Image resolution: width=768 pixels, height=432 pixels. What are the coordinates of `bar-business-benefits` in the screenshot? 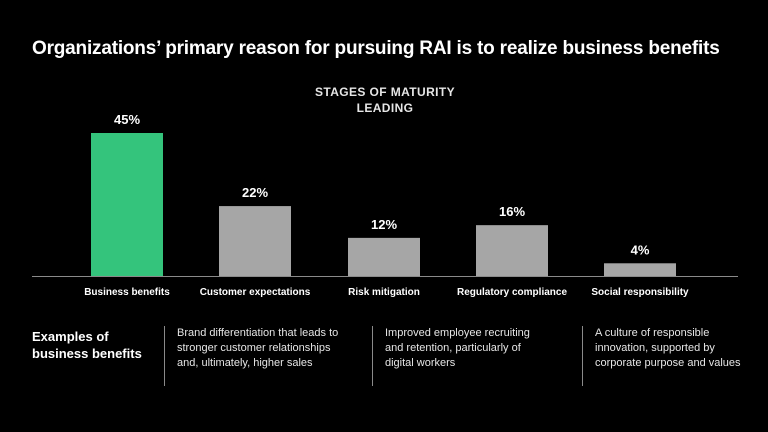 It's located at (127, 204).